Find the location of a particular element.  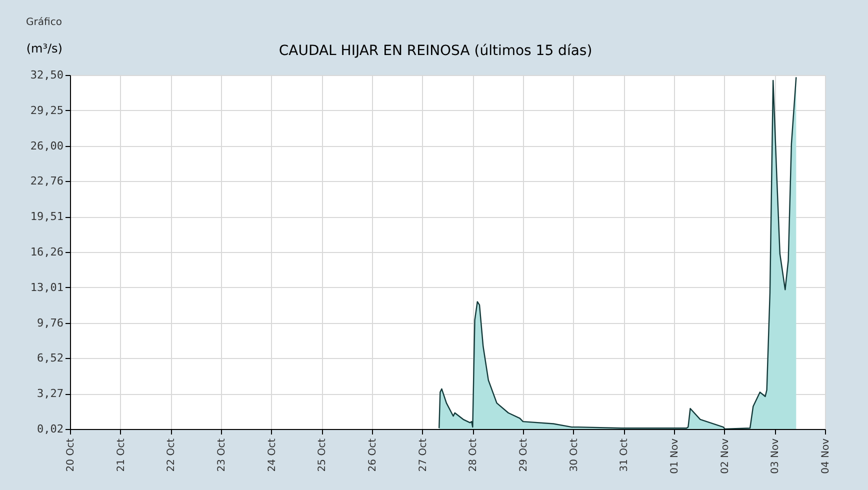

text: Gráfico is located at coordinates (44, 22).